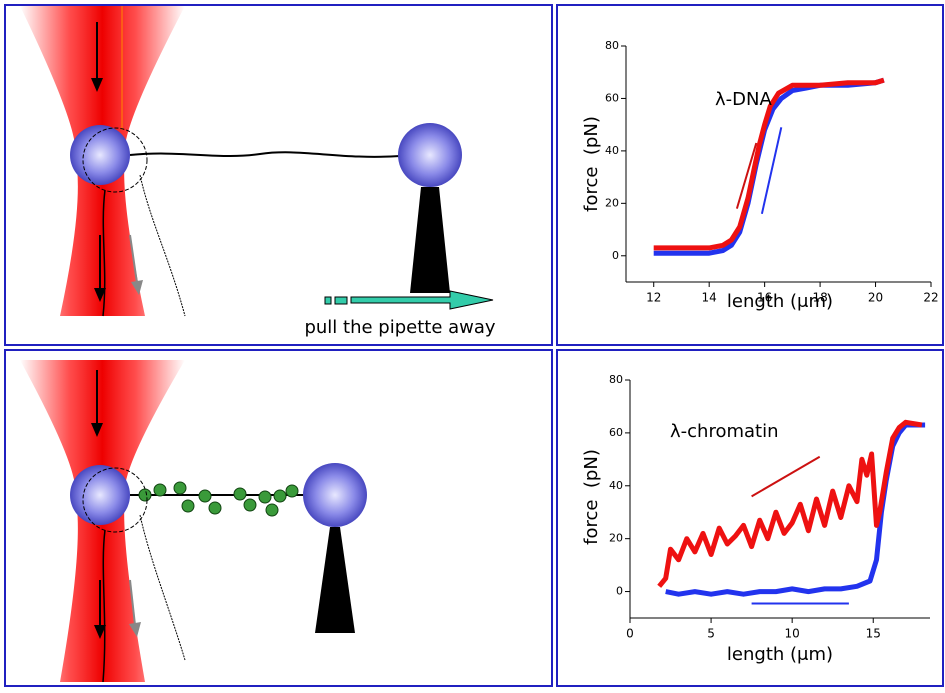  What do you see at coordinates (875, 298) in the screenshot?
I see `x-tick-label: 20` at bounding box center [875, 298].